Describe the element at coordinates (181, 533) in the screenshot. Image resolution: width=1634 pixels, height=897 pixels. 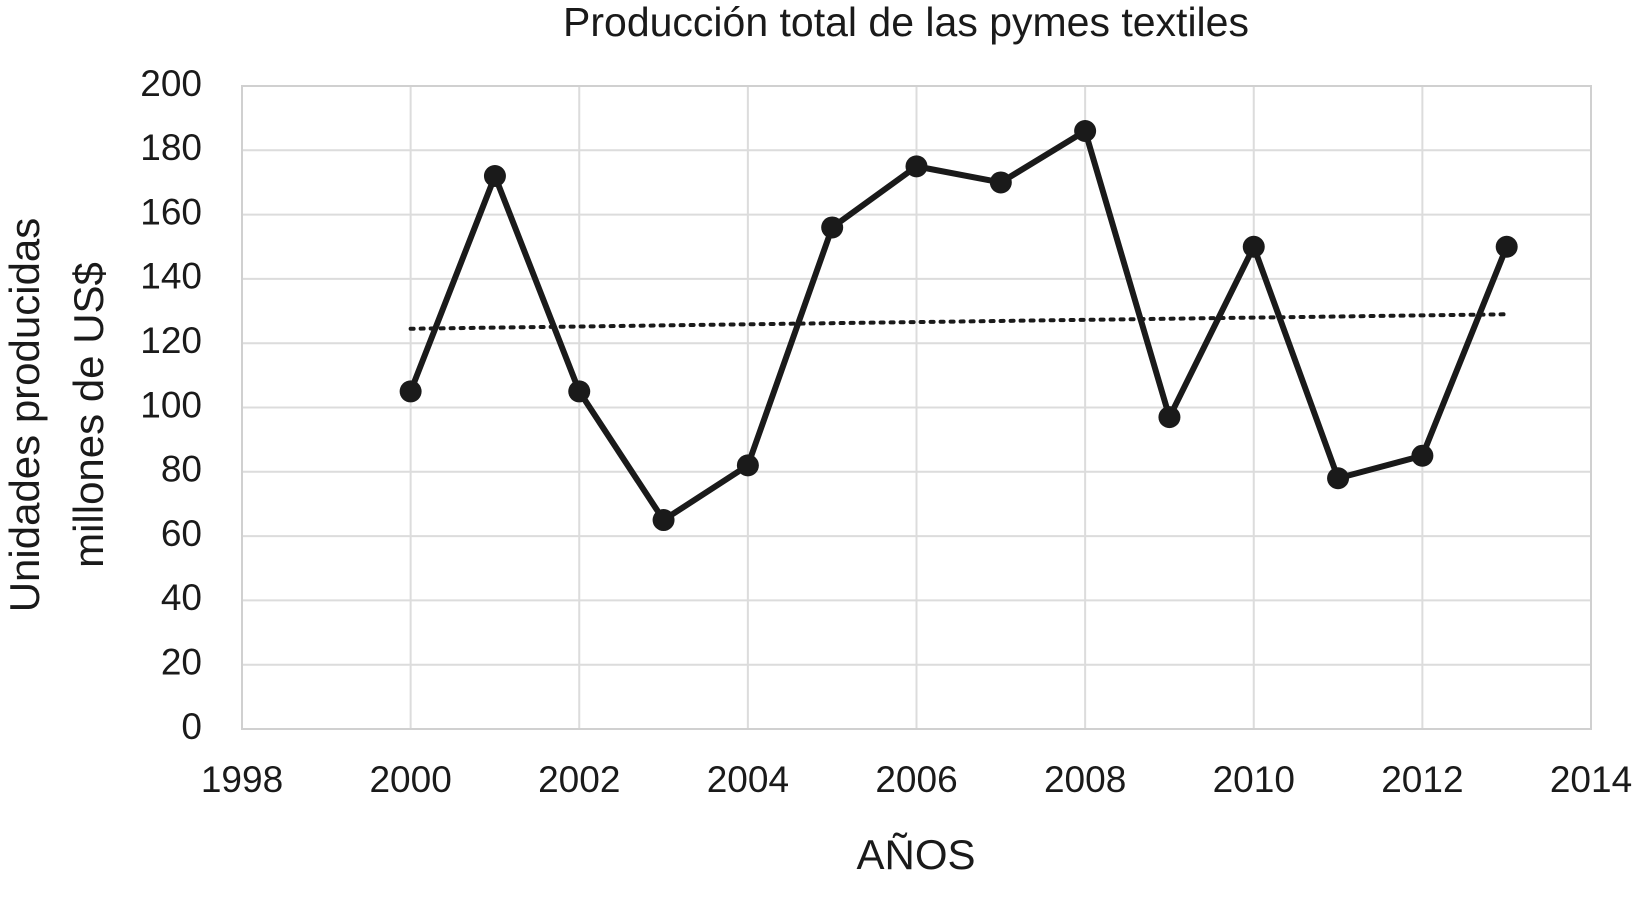
I see `y-tick-label: 60` at that location.